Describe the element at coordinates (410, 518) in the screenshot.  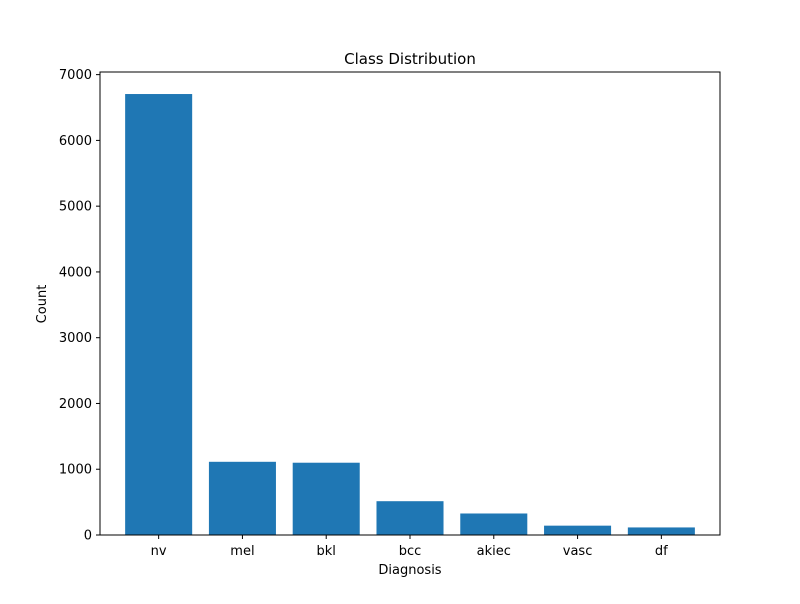
I see `bar-bcc` at that location.